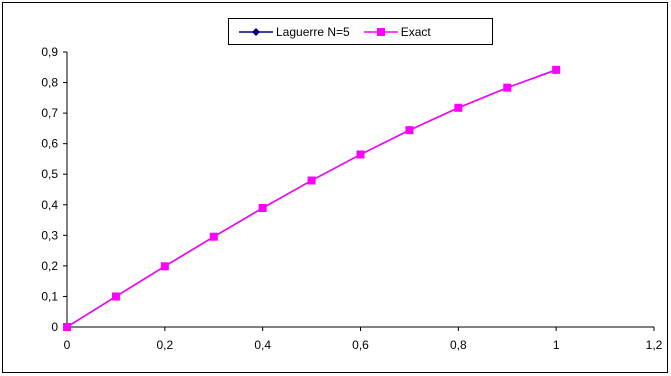  Describe the element at coordinates (49, 235) in the screenshot. I see `y-tick-label: 0,3` at that location.